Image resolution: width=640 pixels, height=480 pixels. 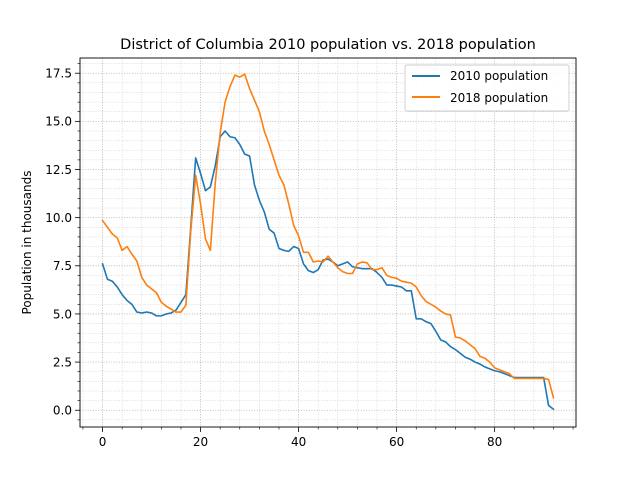 I want to click on y-tick-label: 15.0, so click(x=58, y=122).